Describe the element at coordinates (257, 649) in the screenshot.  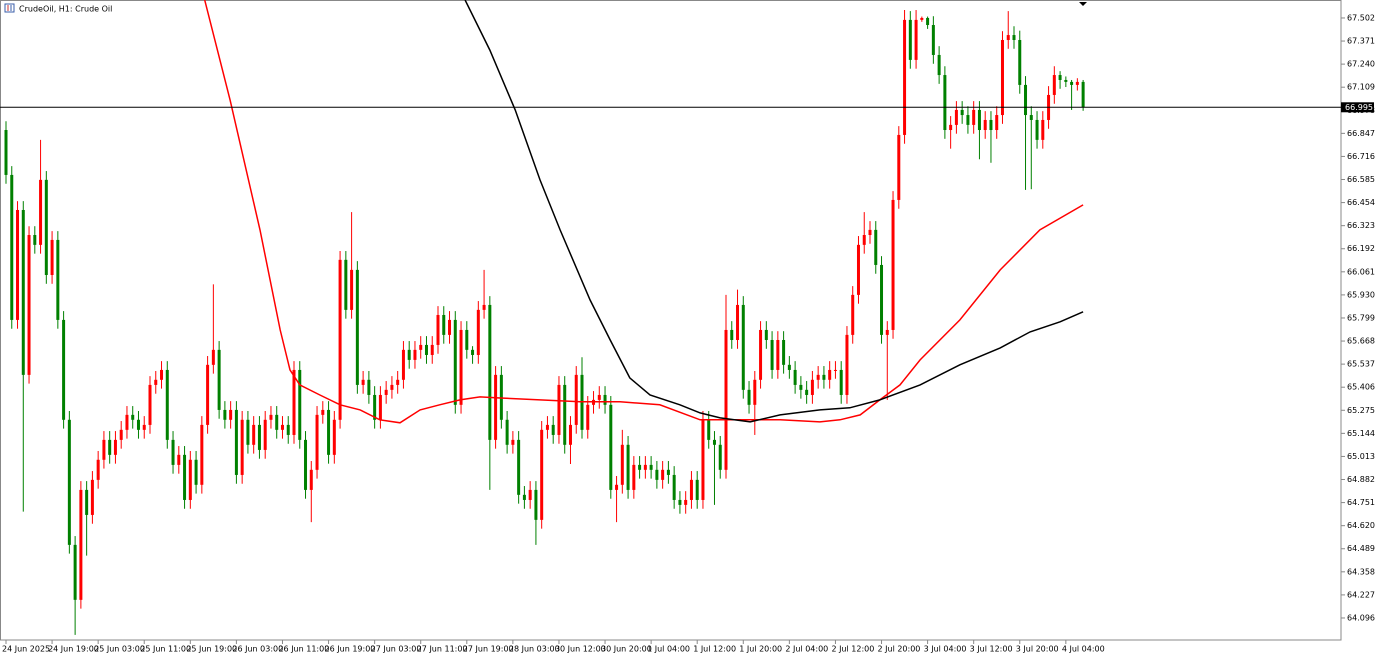
I see `x-tick-label: 26 Jun 03:00` at that location.